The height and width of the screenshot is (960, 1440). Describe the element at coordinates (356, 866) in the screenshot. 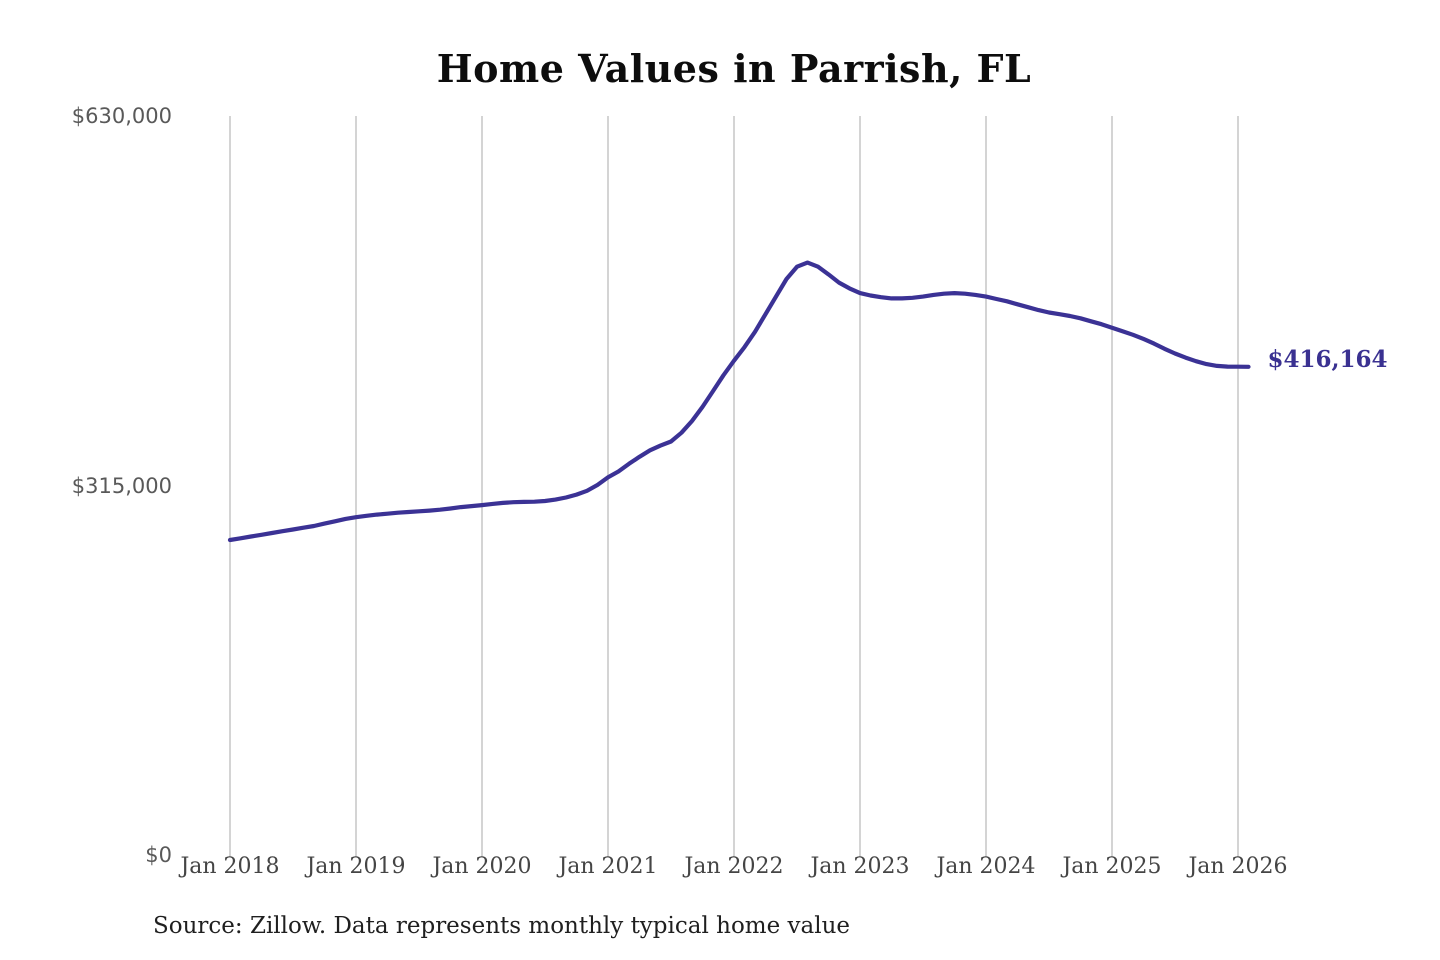

I see `x-tick-label: Jan 2019` at that location.